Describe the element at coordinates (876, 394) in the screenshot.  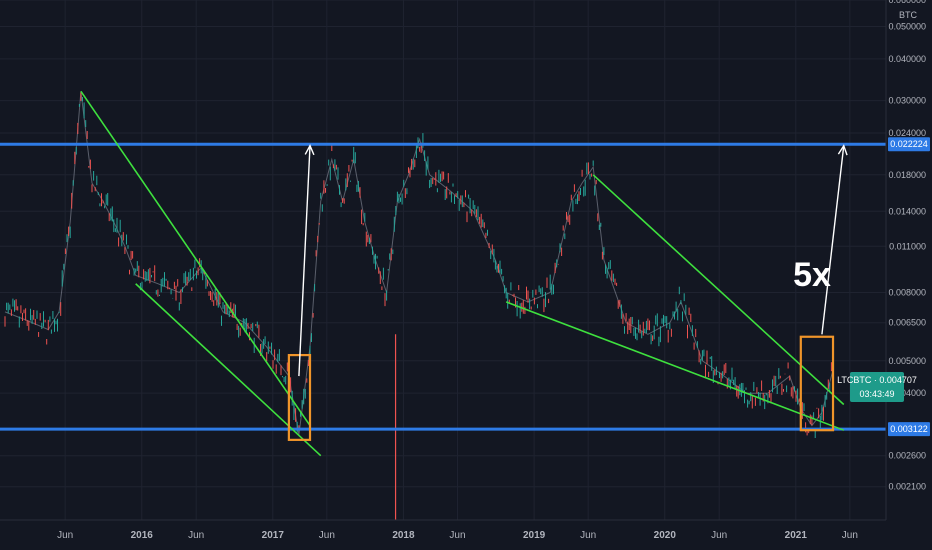
I see `price-tag-timer: 03:43:49` at that location.